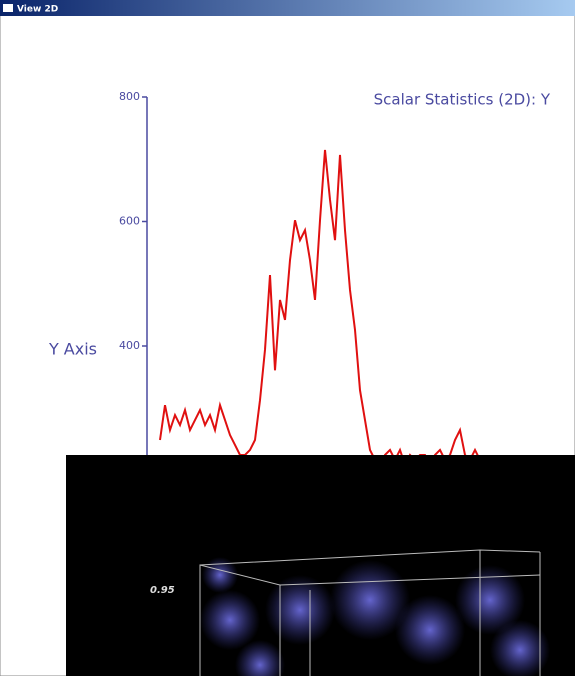 This screenshot has width=575, height=680. What do you see at coordinates (287, 8) in the screenshot?
I see `title-bar` at bounding box center [287, 8].